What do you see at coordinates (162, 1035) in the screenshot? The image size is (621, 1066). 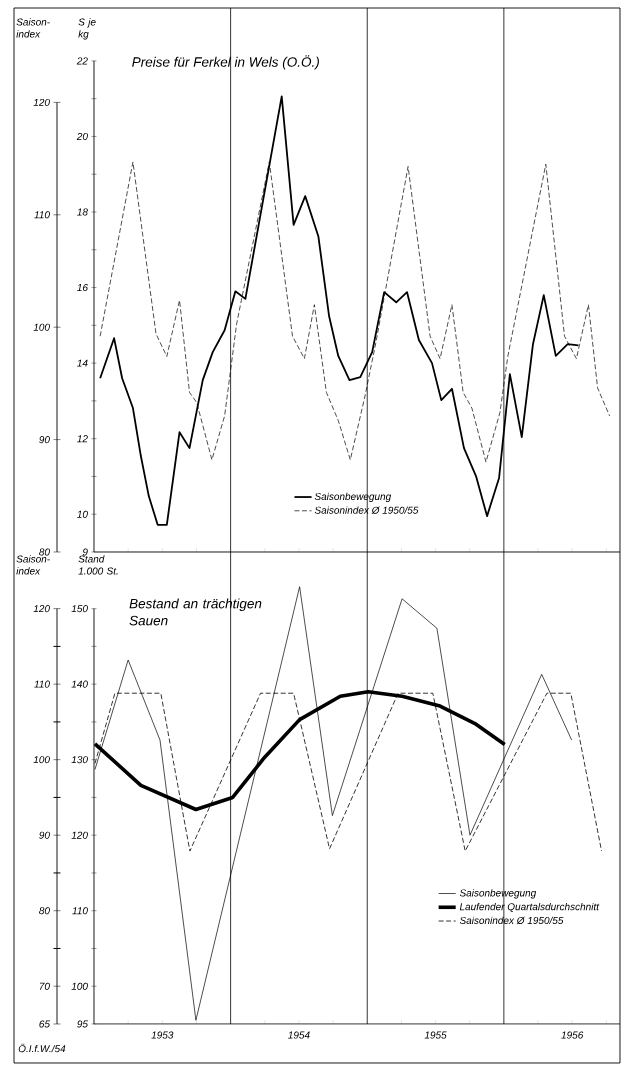 I see `x-tick-label: 1953` at bounding box center [162, 1035].